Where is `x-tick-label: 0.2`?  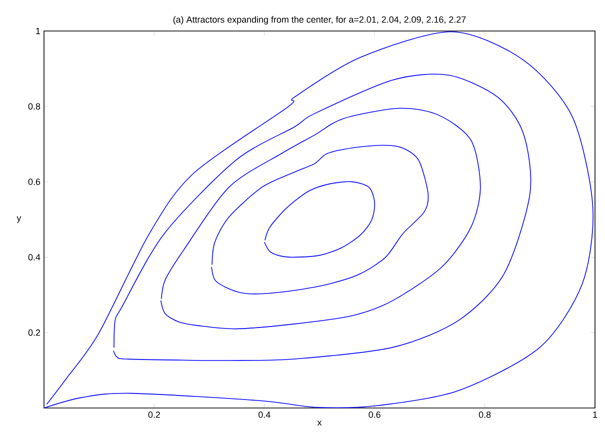 x-tick-label: 0.2 is located at coordinates (154, 415).